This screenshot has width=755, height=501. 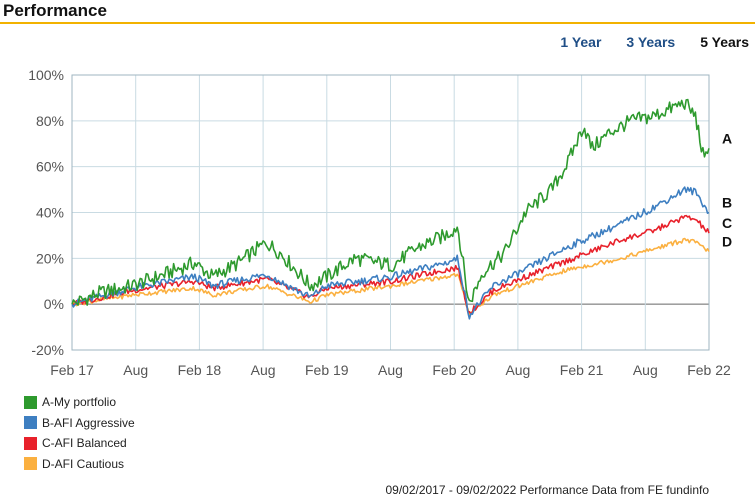 I want to click on x-tick-label: Feb 17, so click(x=72, y=370).